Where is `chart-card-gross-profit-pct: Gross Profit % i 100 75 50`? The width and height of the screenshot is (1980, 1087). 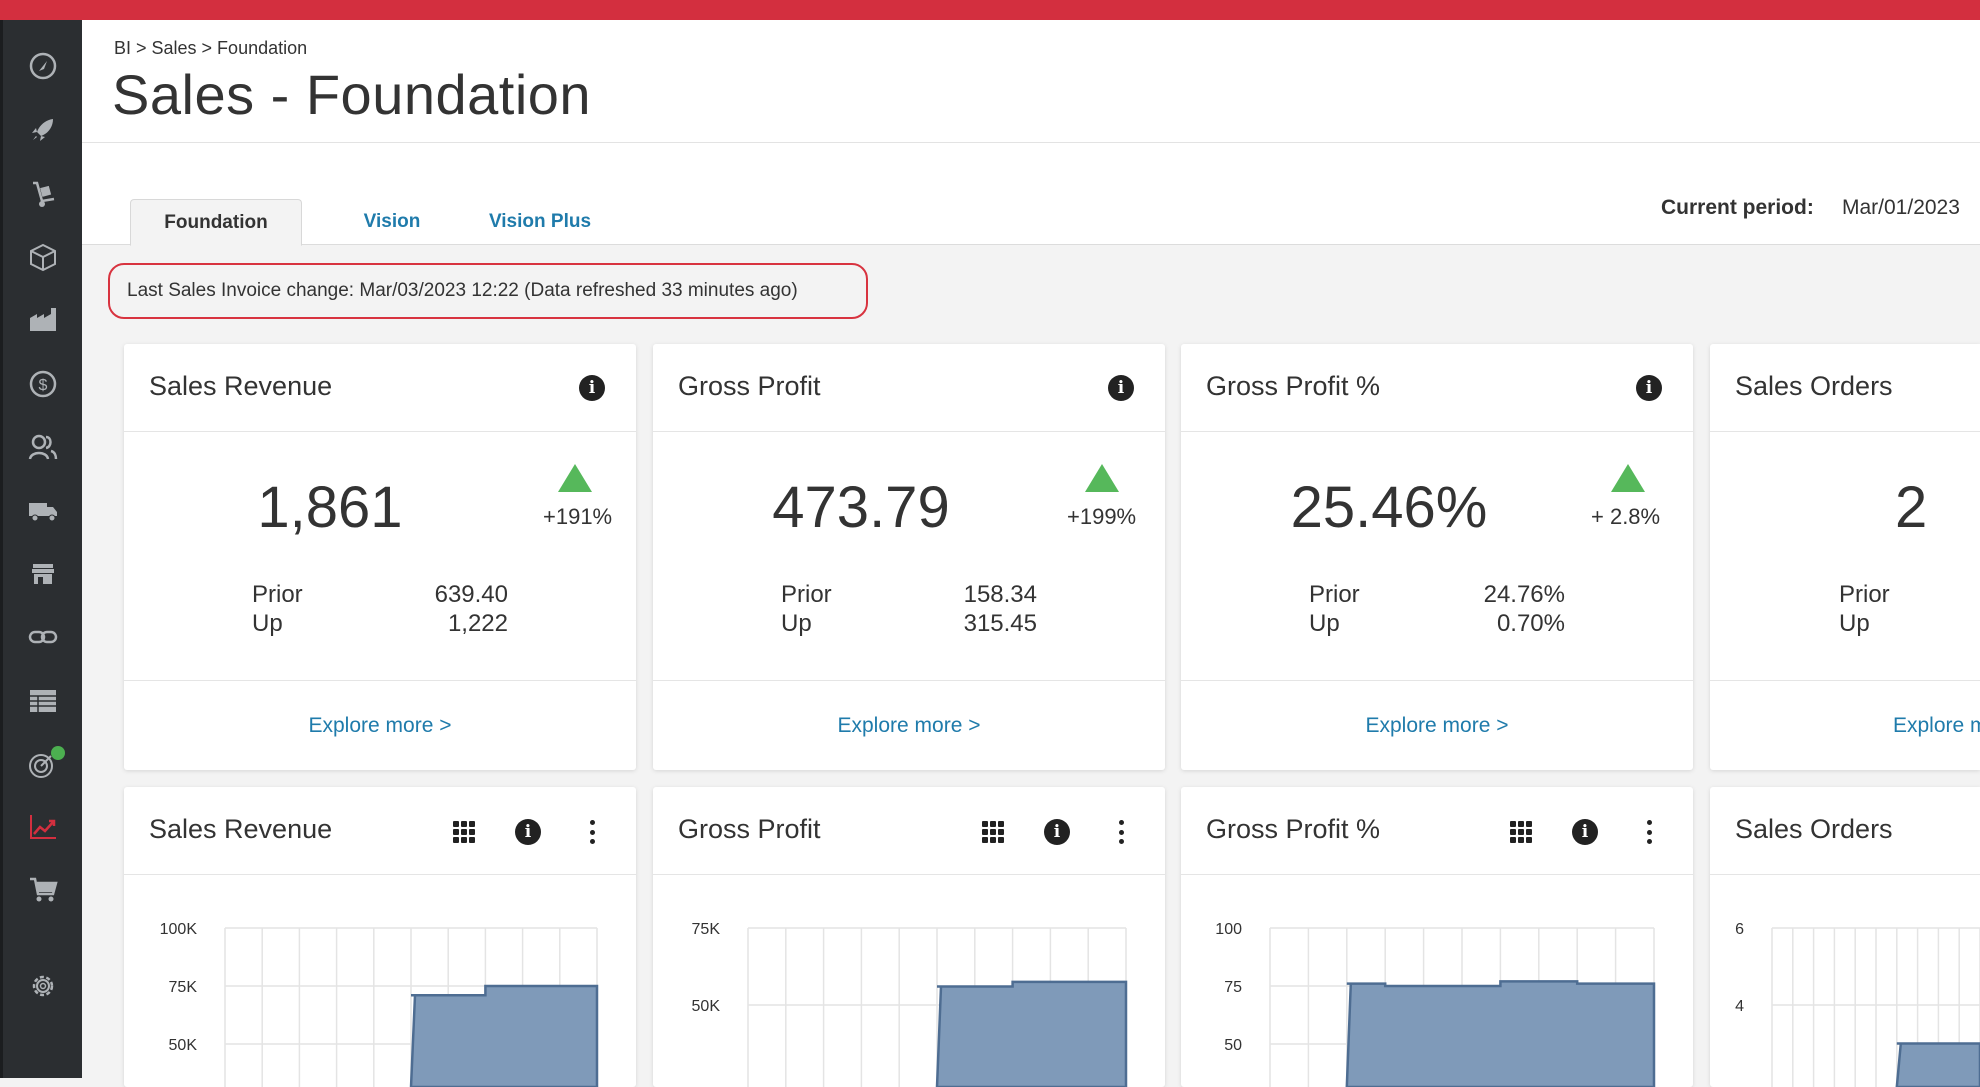
chart-card-gross-profit-pct: Gross Profit % i 100 75 50 is located at coordinates (1437, 937).